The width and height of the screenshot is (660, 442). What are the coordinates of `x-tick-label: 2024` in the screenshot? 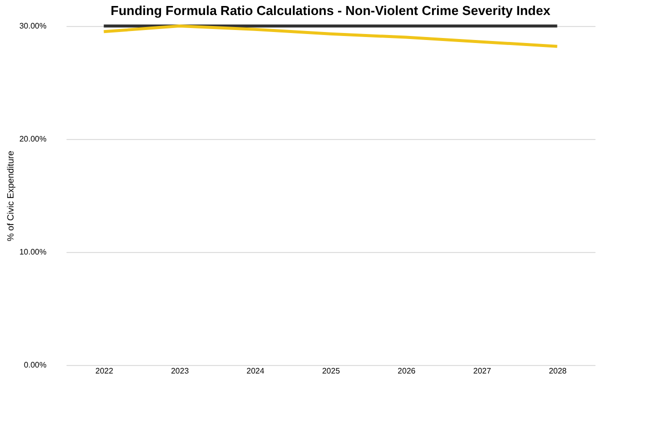 It's located at (255, 371).